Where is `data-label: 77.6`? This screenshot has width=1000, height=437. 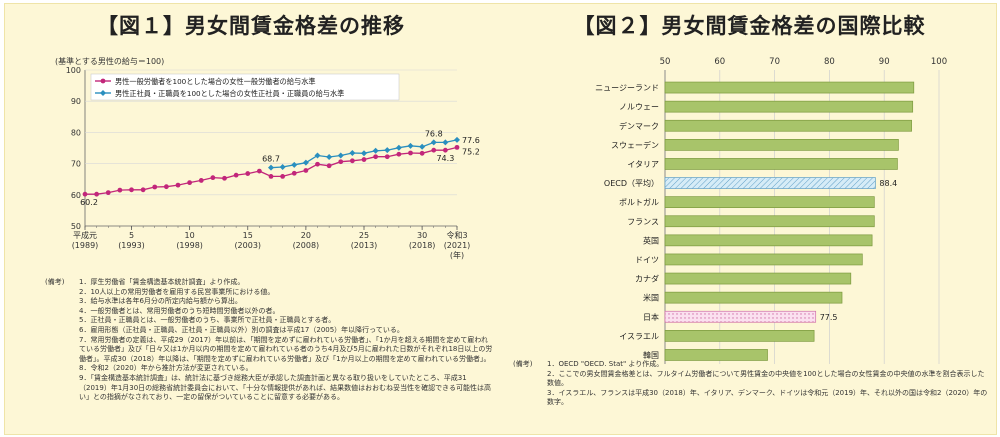
data-label: 77.6 is located at coordinates (471, 140).